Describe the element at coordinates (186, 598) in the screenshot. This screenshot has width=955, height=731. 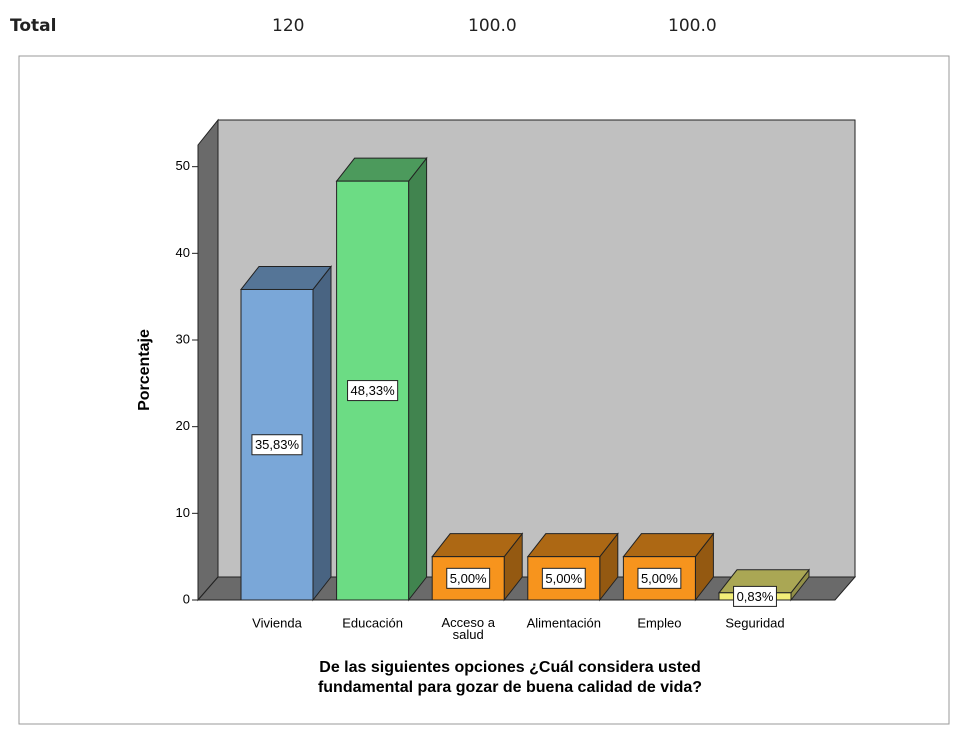
I see `y-tick-label: 0` at that location.